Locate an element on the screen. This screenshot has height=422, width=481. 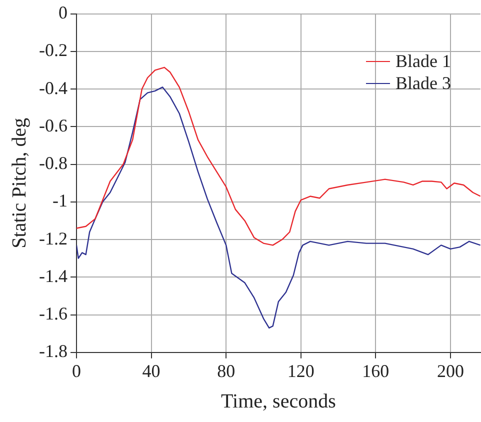
legend-label: Blade 1 is located at coordinates (423, 61).